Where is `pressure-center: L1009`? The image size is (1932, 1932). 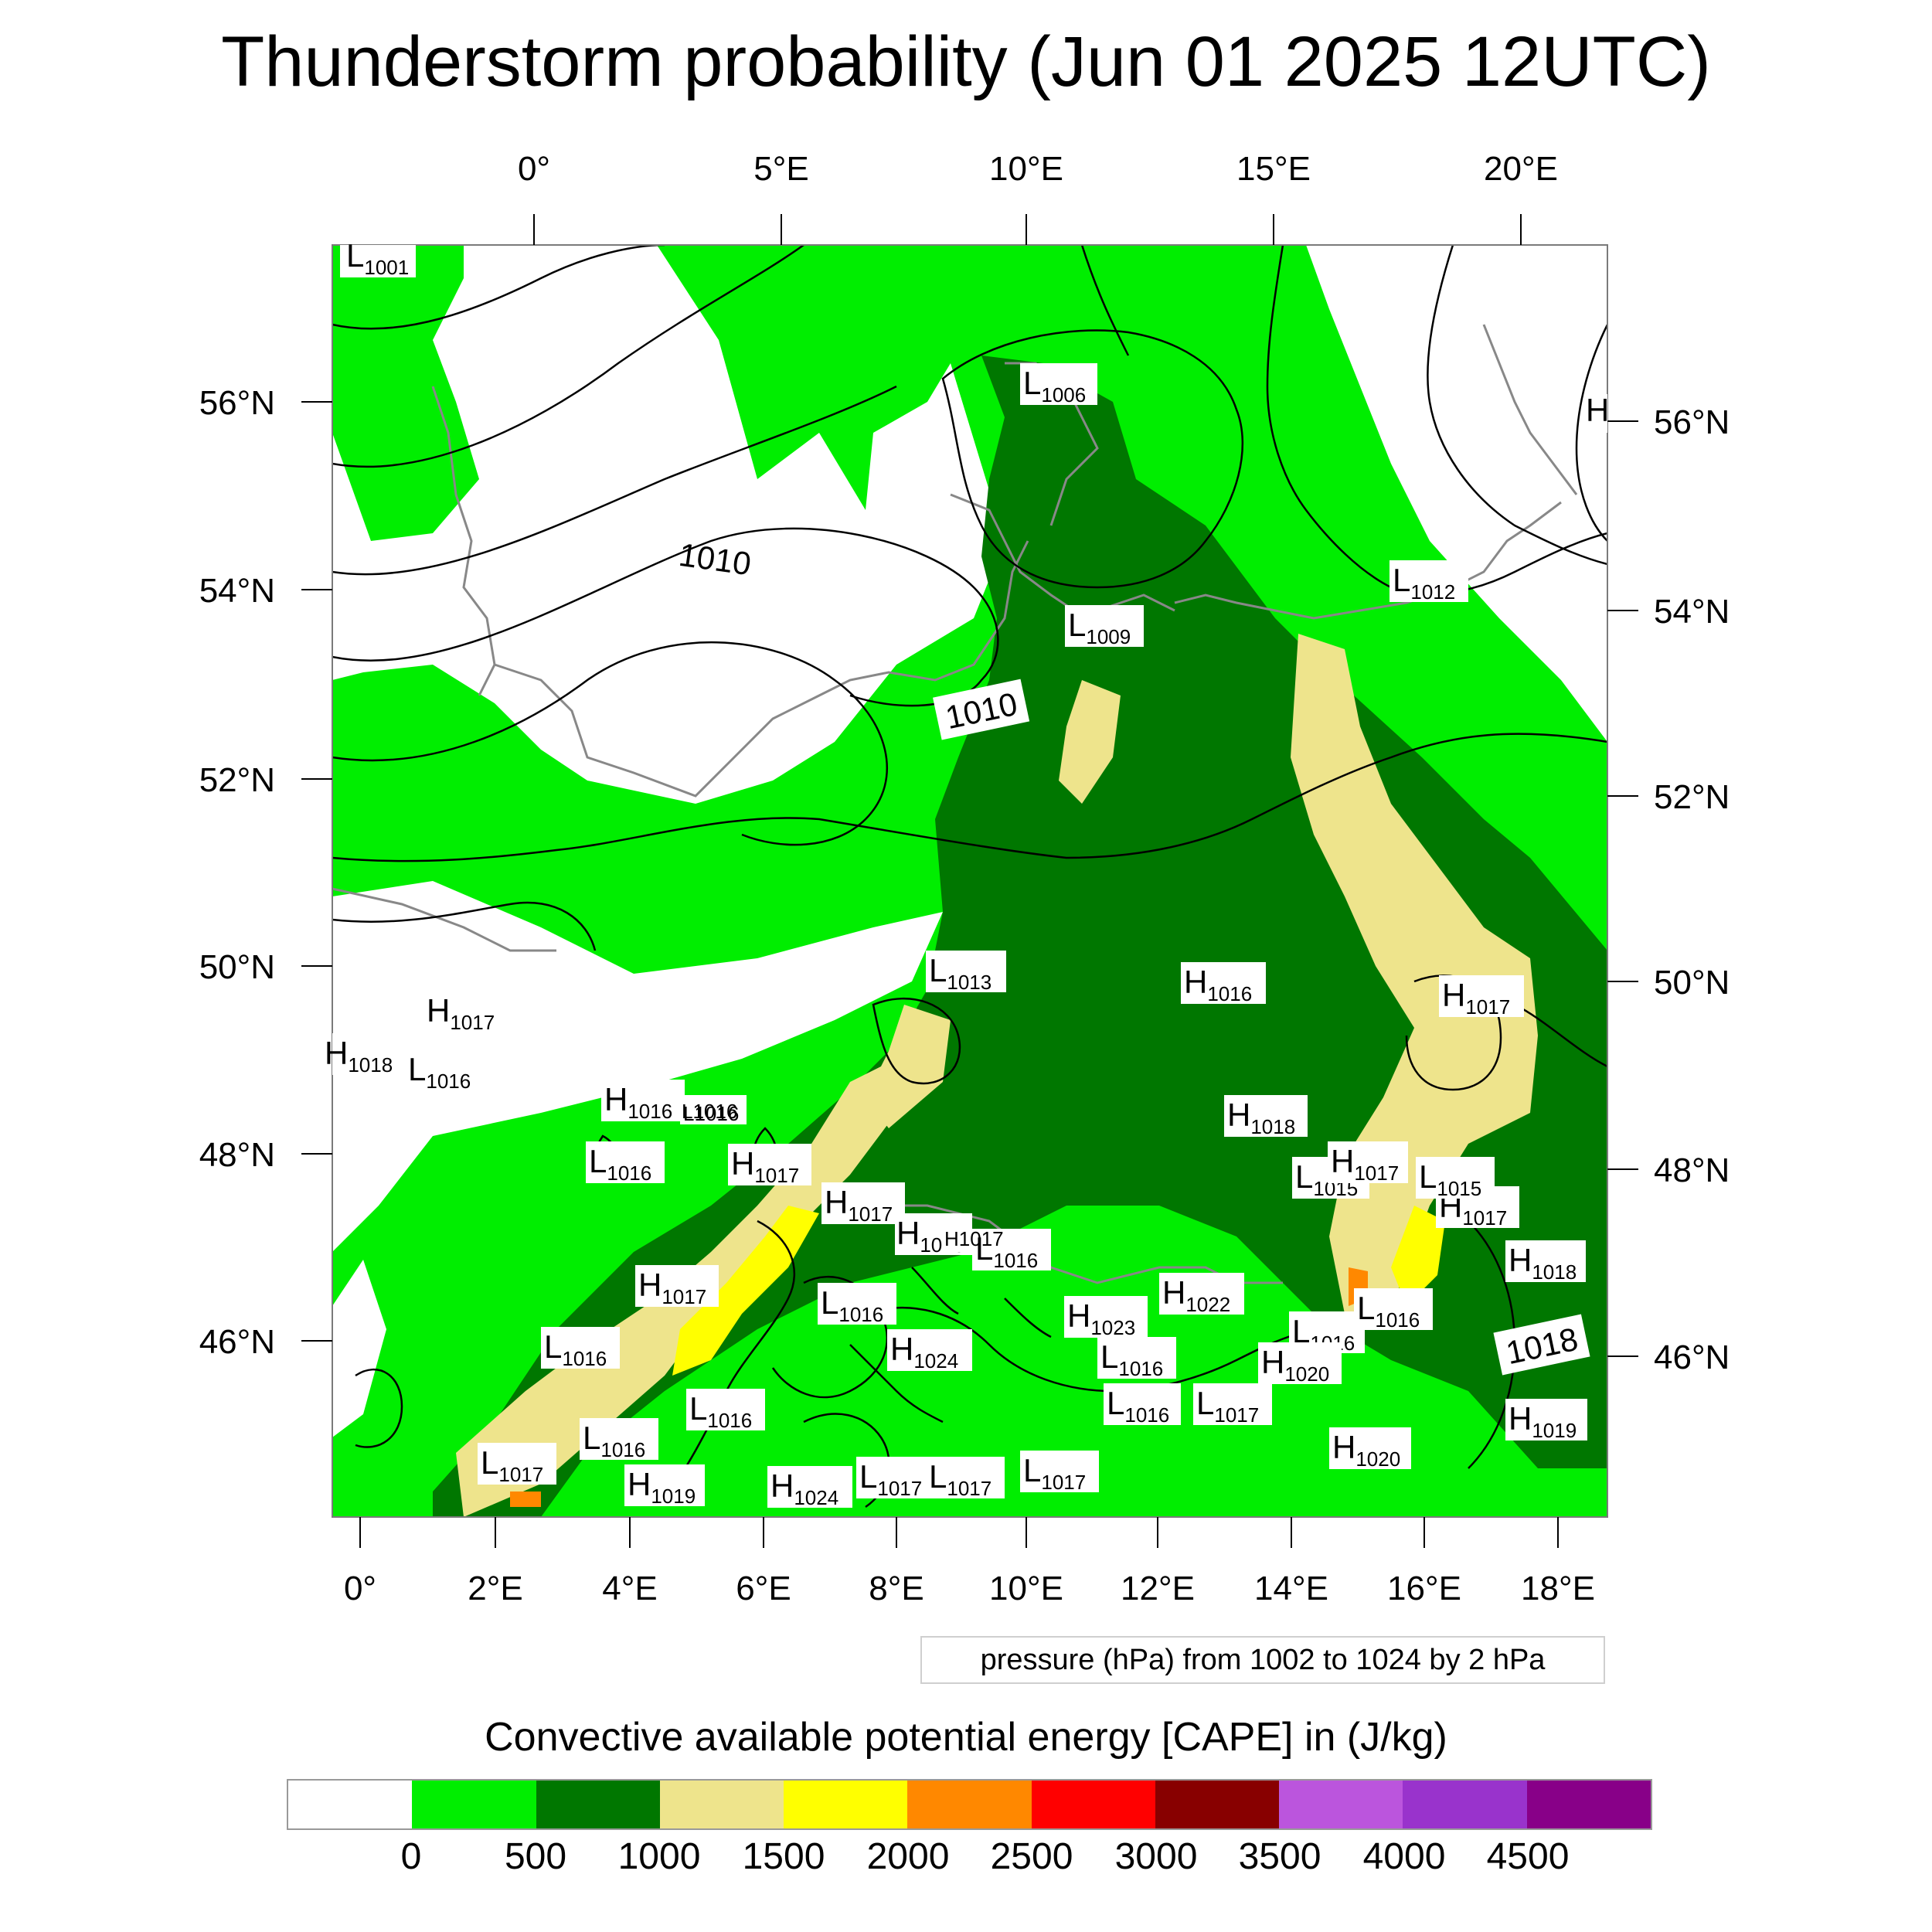
pressure-center: L1009 is located at coordinates (1105, 627).